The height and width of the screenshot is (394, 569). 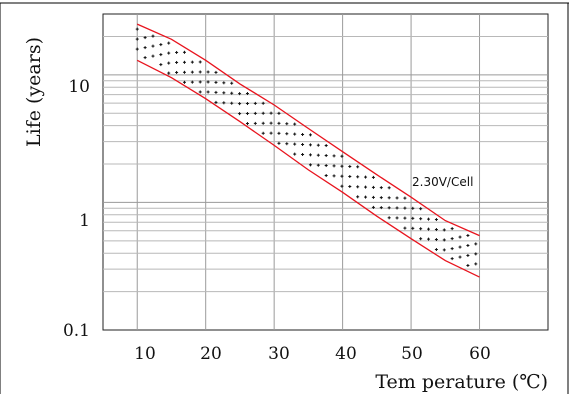 What do you see at coordinates (34, 92) in the screenshot?
I see `y-axis-title: Life (years)` at bounding box center [34, 92].